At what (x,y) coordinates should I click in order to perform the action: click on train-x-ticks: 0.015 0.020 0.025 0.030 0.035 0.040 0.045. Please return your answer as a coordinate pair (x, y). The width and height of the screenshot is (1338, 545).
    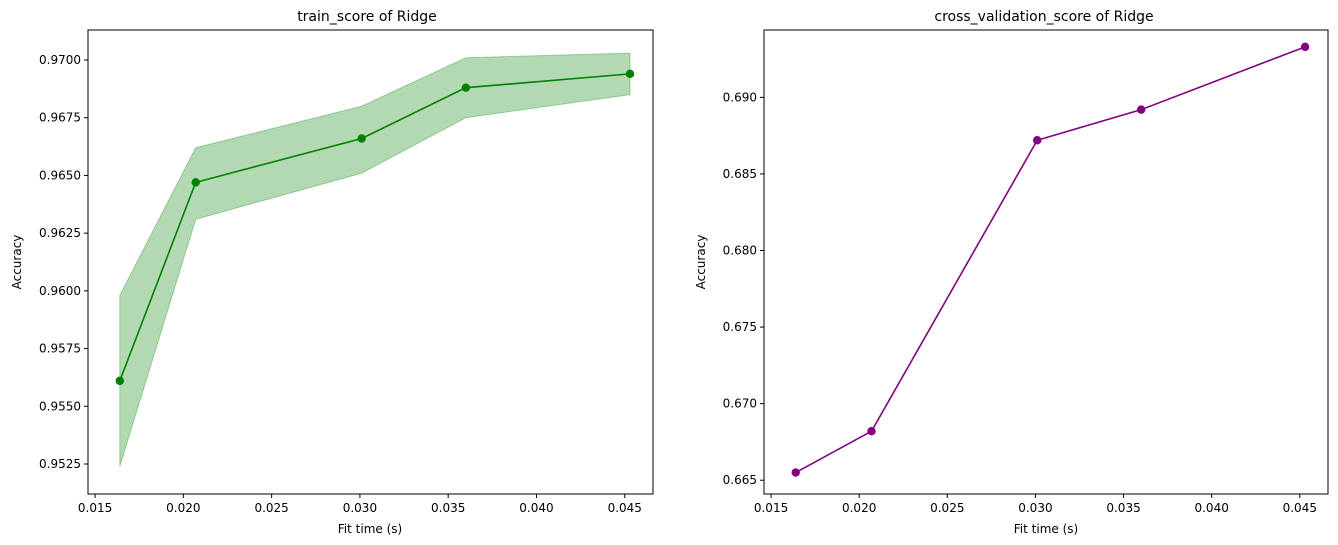
    Looking at the image, I should click on (360, 504).